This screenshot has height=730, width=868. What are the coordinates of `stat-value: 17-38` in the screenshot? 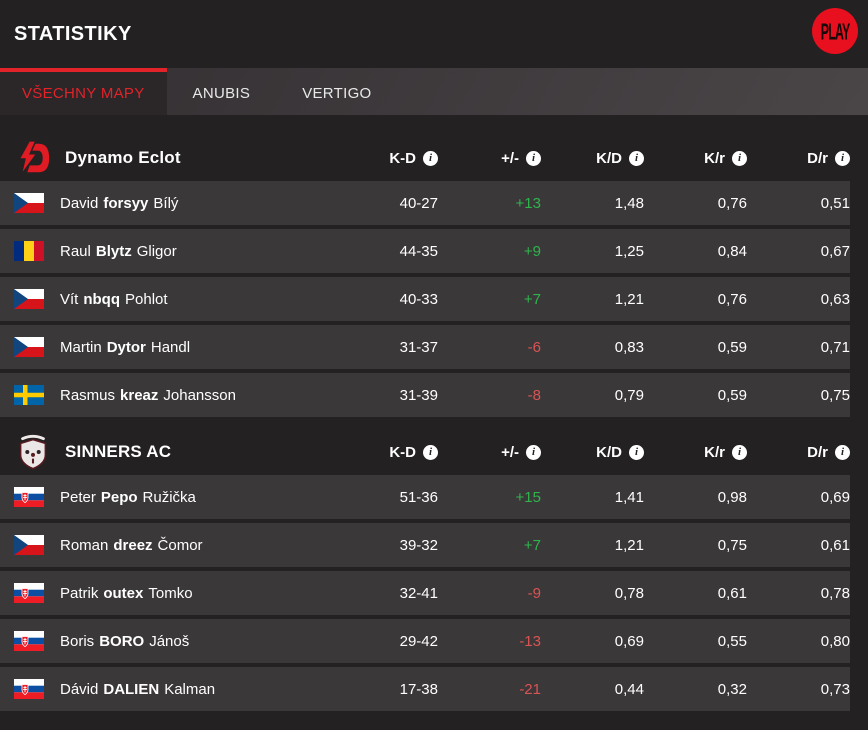 It's located at (418, 689).